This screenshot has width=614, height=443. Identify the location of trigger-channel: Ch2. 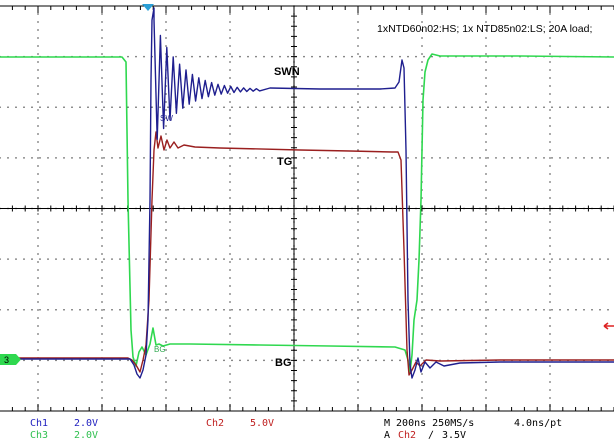
(407, 435).